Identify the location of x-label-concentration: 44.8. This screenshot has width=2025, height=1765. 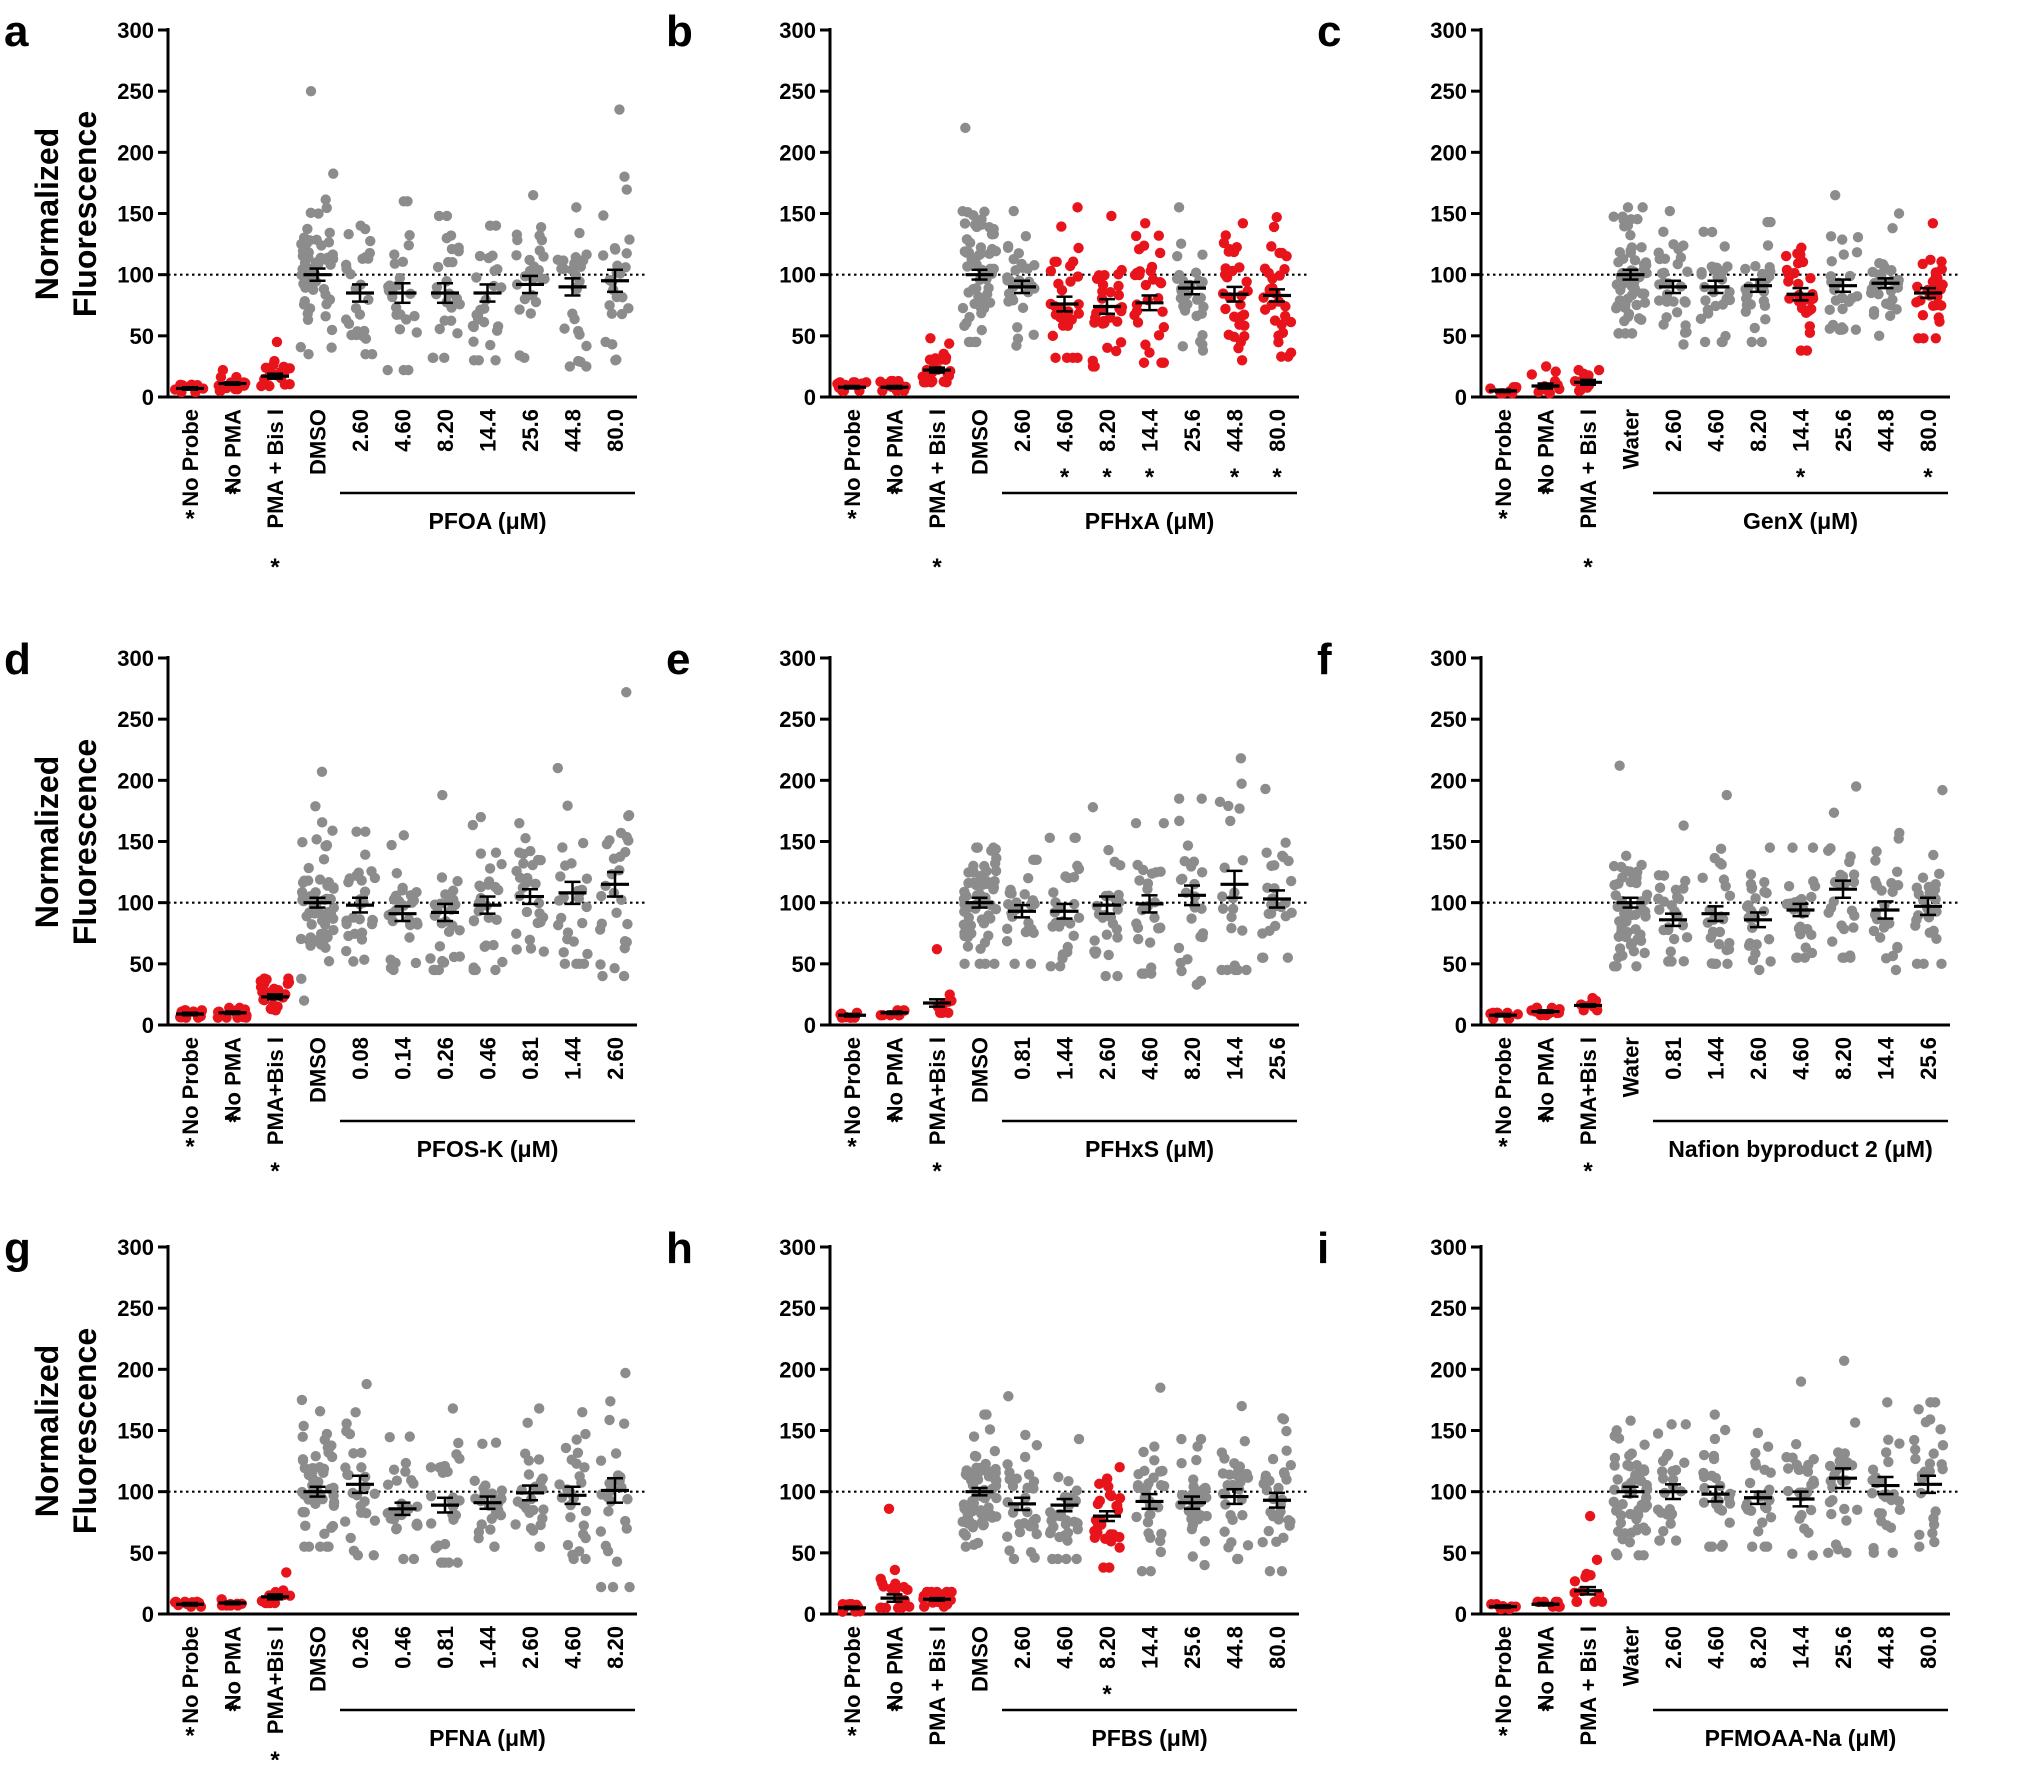
(1235, 430).